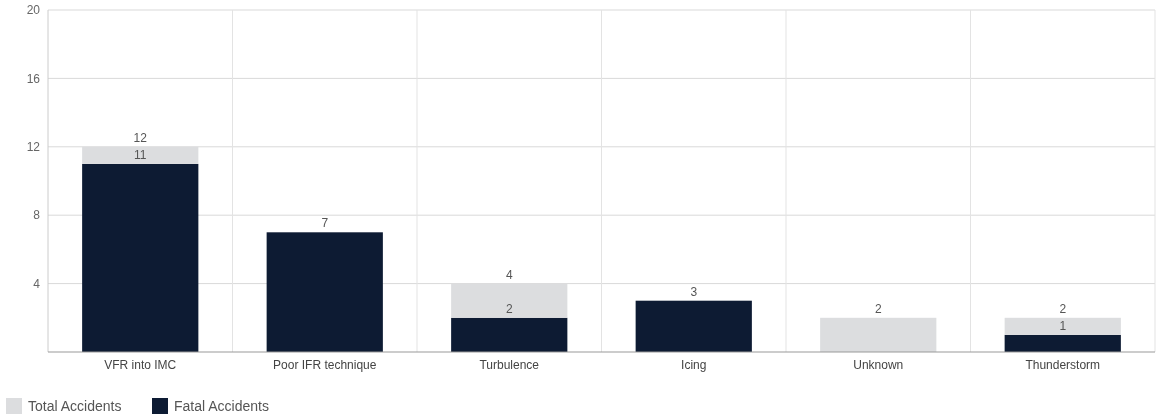 The image size is (1159, 420). What do you see at coordinates (694, 365) in the screenshot?
I see `x-tick-label: Icing` at bounding box center [694, 365].